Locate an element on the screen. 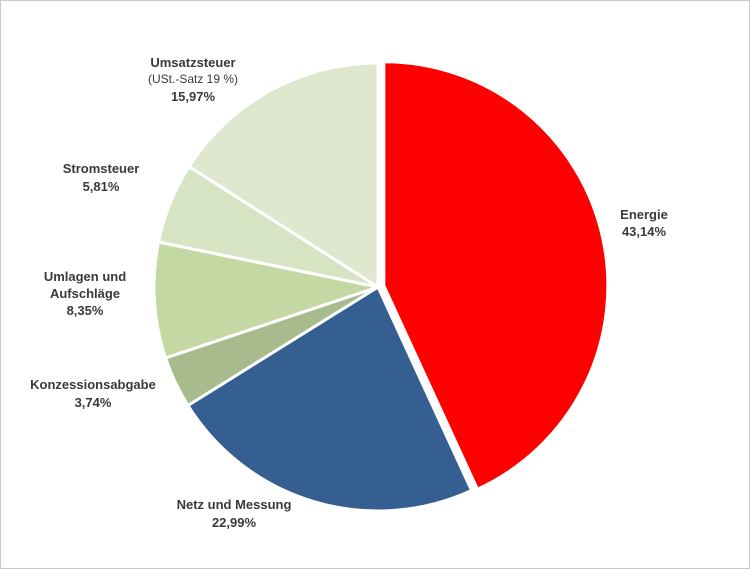 This screenshot has height=569, width=750. label-umsatzsteuer-name: Umsatzsteuer is located at coordinates (192, 62).